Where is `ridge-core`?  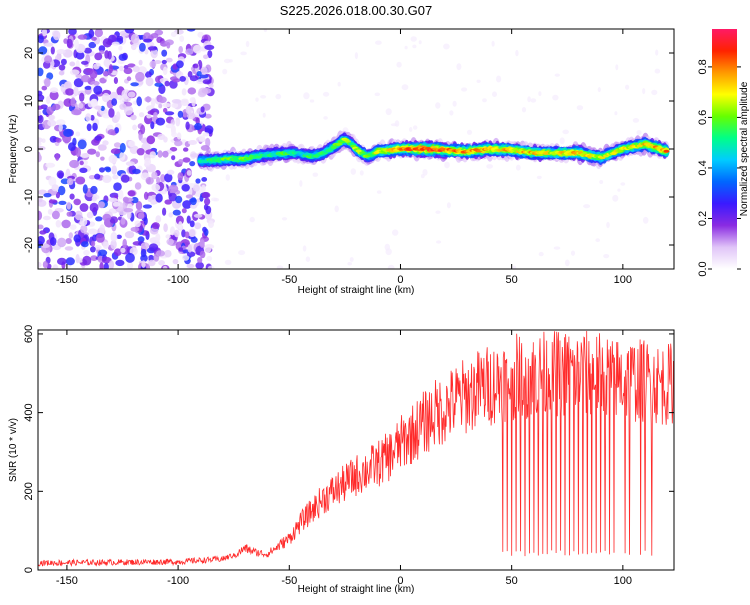 ridge-core is located at coordinates (339, 144).